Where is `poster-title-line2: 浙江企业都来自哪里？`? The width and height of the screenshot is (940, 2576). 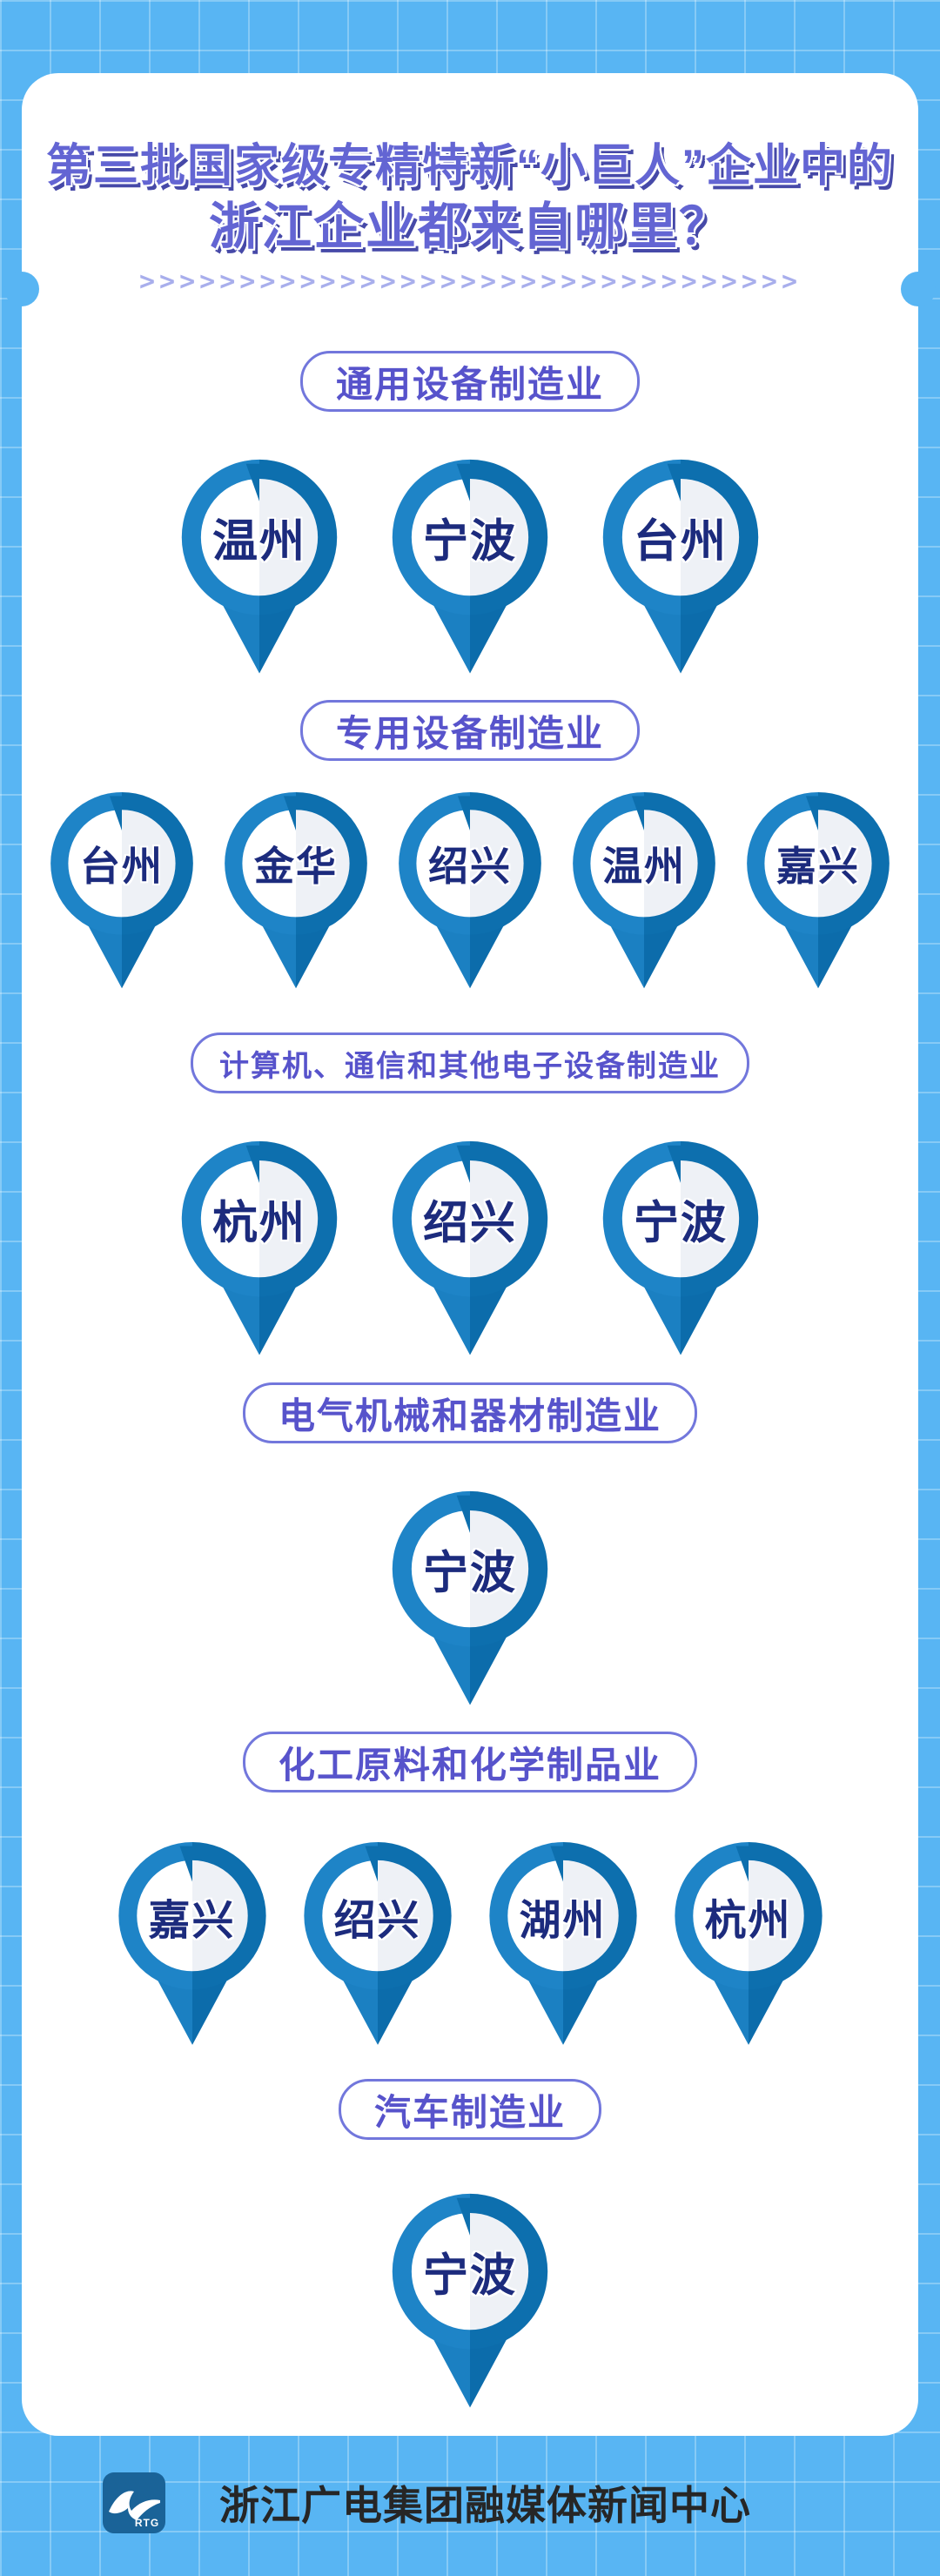
poster-title-line2: 浙江企业都来自哪里？ is located at coordinates (470, 226).